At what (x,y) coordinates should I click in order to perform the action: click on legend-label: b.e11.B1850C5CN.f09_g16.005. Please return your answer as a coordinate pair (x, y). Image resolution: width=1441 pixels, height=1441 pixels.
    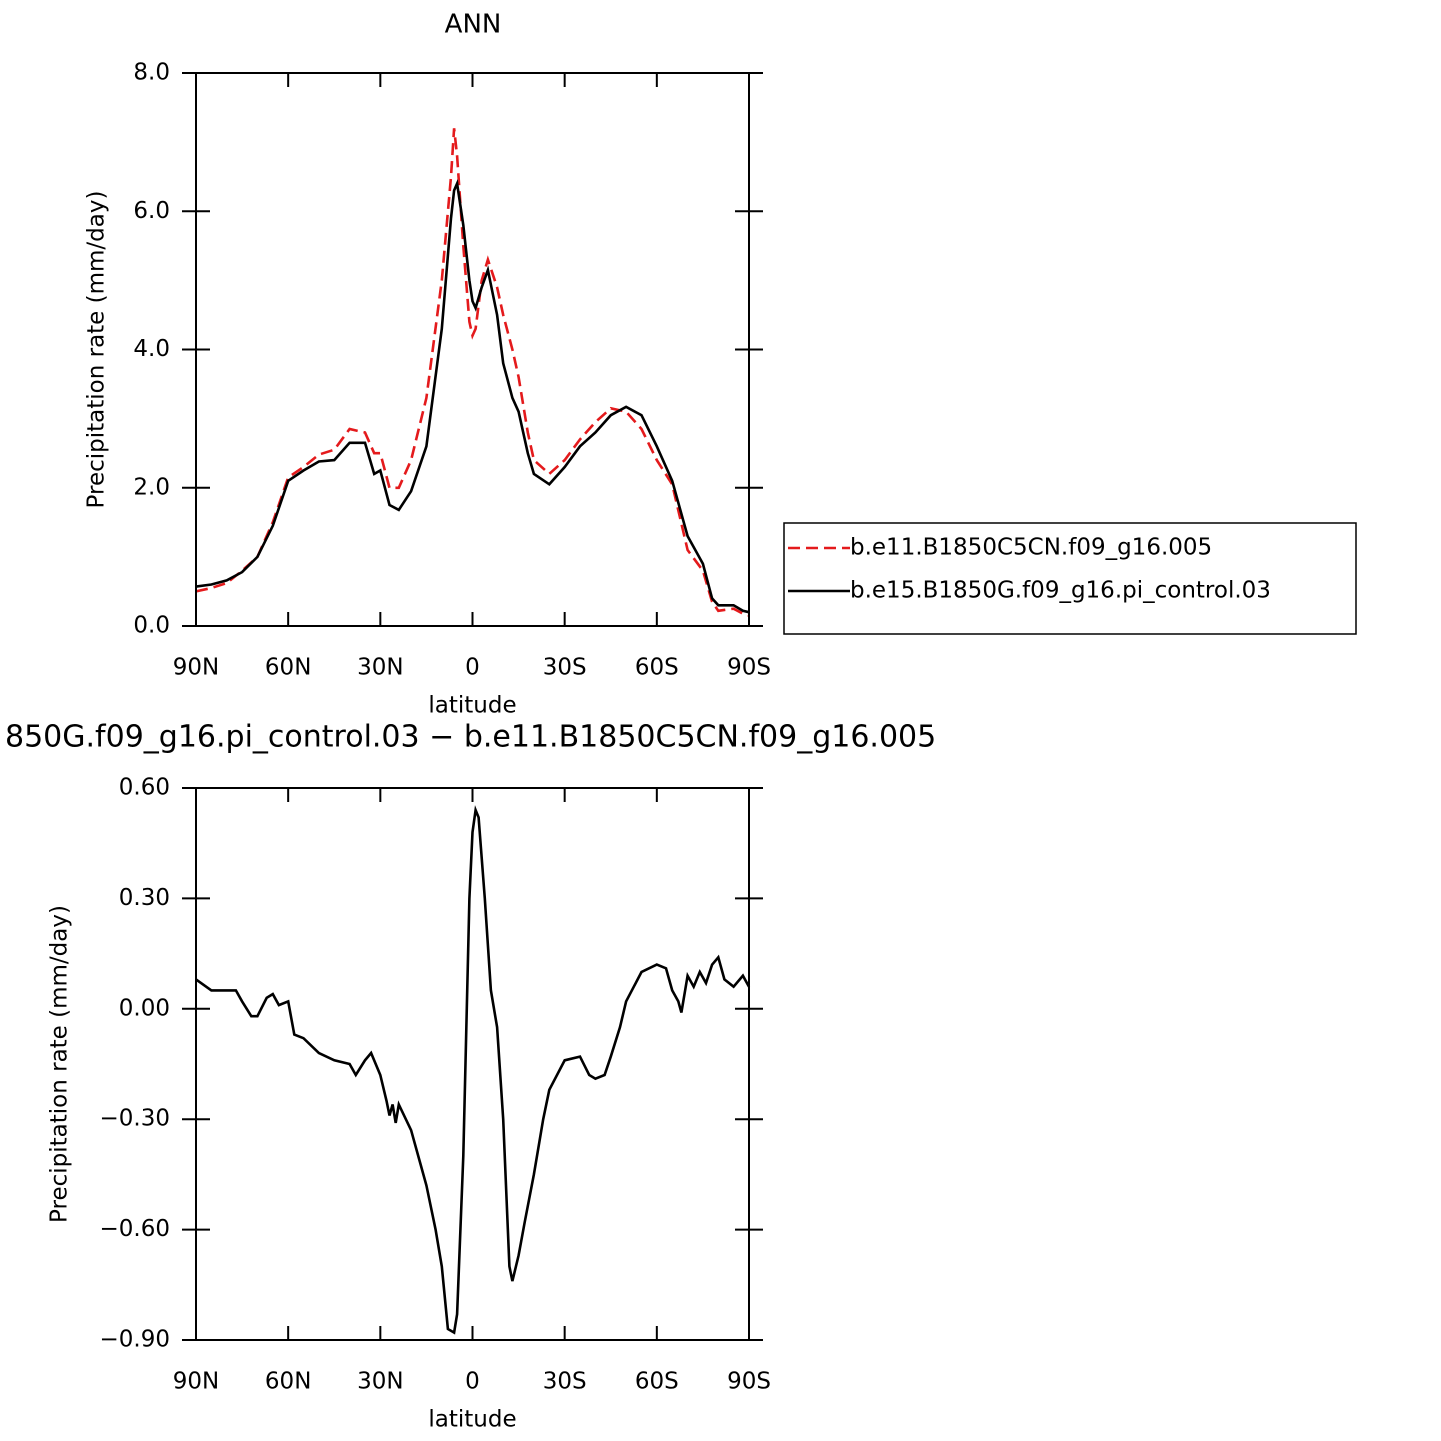
    Looking at the image, I should click on (1031, 548).